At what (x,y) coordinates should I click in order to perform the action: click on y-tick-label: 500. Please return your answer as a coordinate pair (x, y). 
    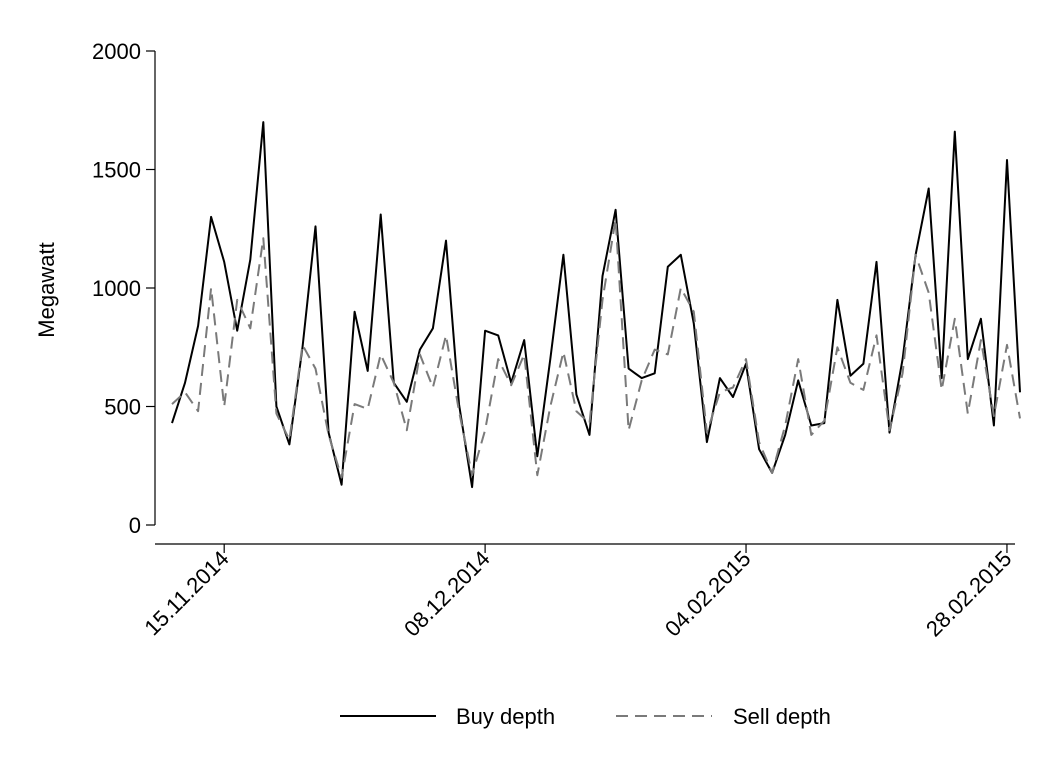
    Looking at the image, I should click on (122, 407).